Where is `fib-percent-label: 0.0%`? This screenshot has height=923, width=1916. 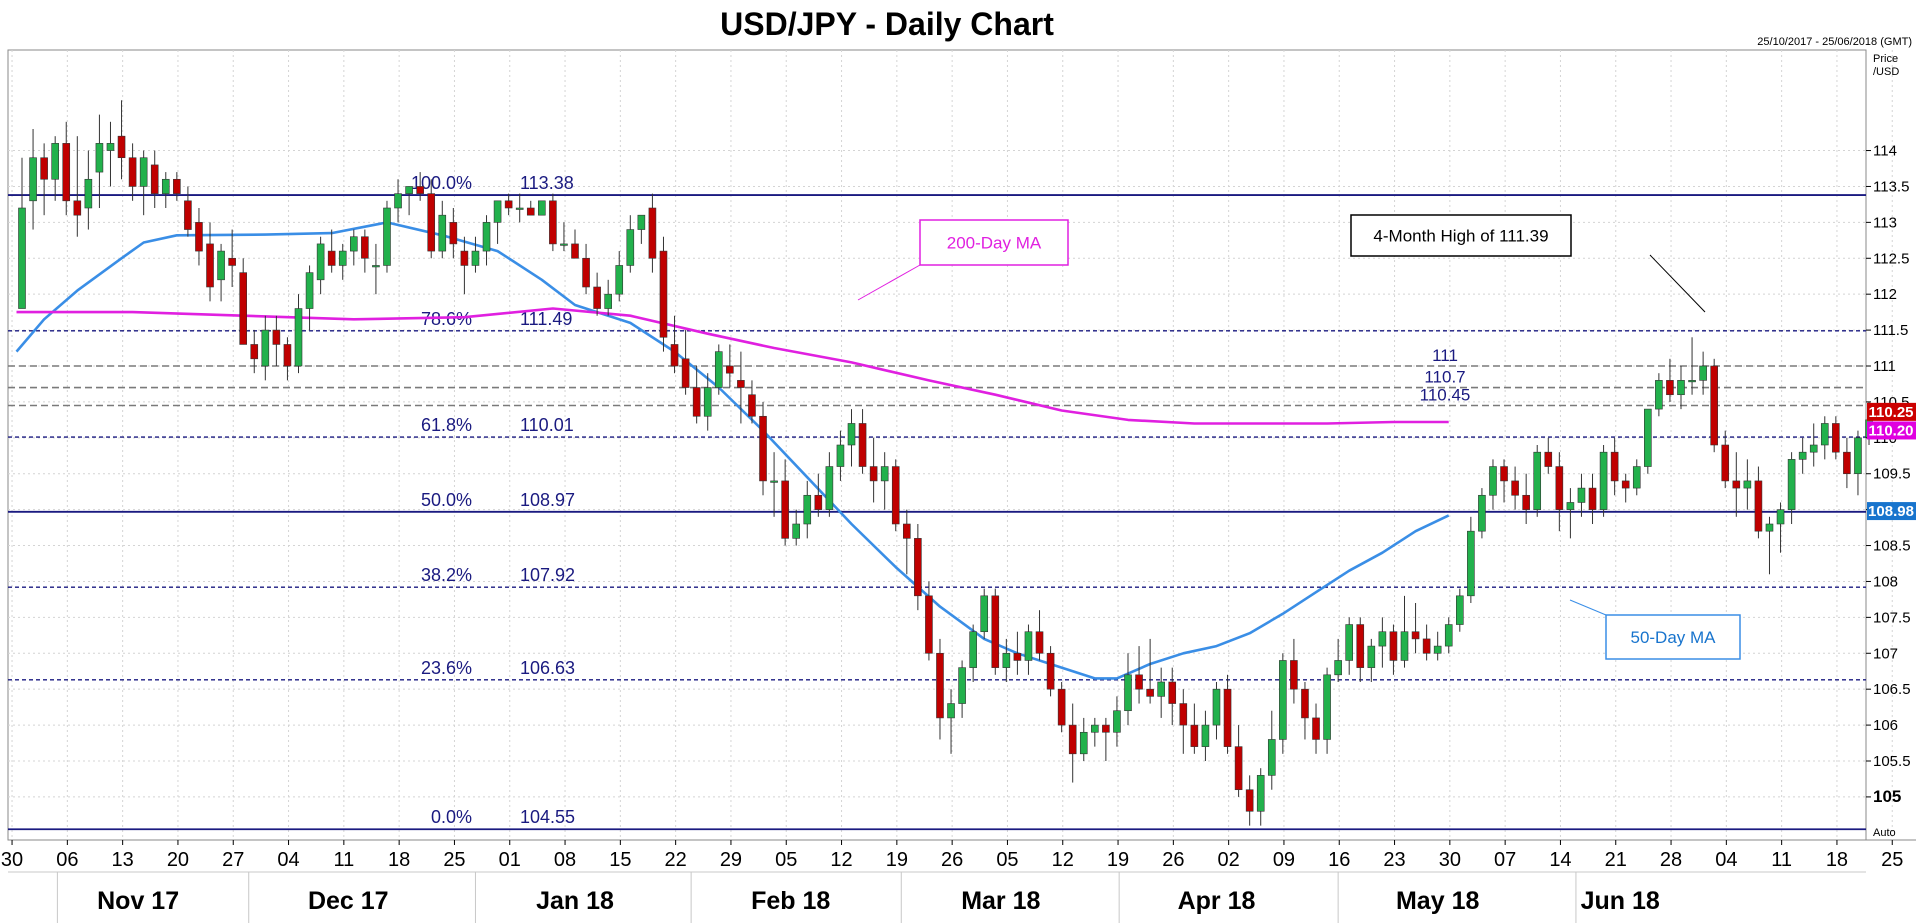 fib-percent-label: 0.0% is located at coordinates (451, 817).